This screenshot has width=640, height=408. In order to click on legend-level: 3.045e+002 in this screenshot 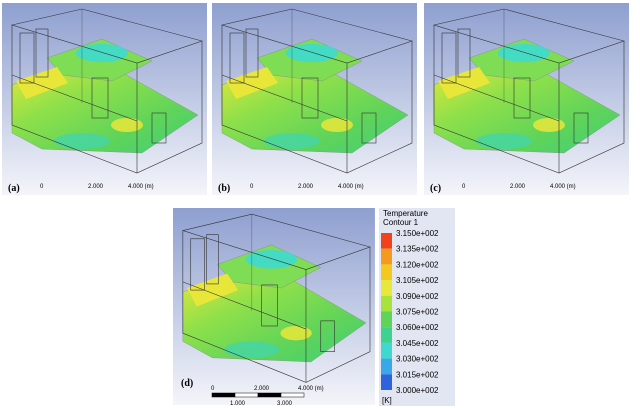, I will do `click(417, 343)`.